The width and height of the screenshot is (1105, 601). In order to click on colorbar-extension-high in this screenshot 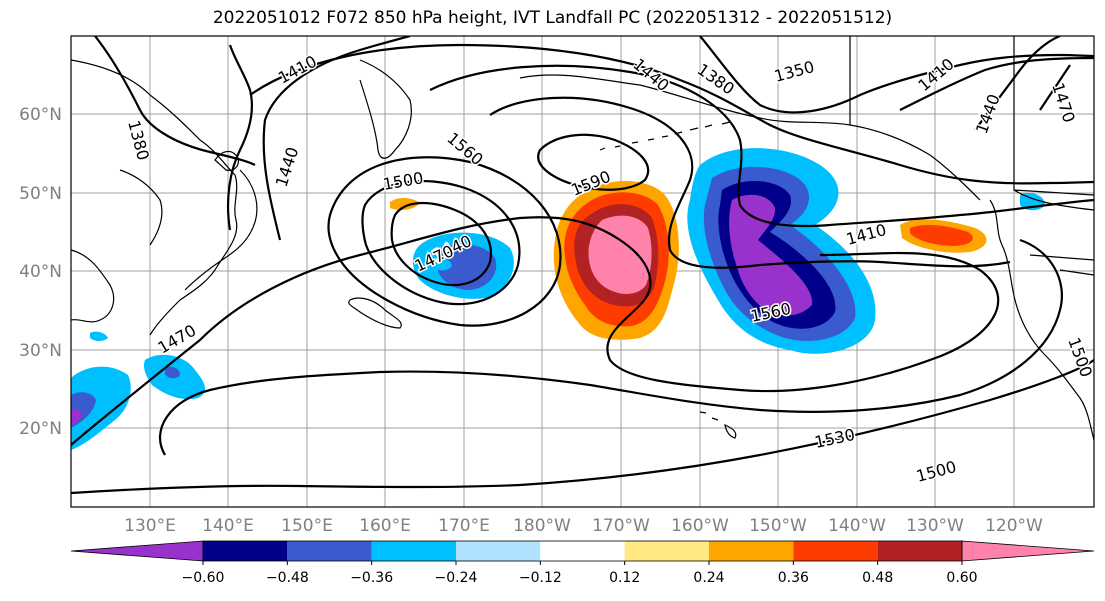, I will do `click(1028, 551)`.